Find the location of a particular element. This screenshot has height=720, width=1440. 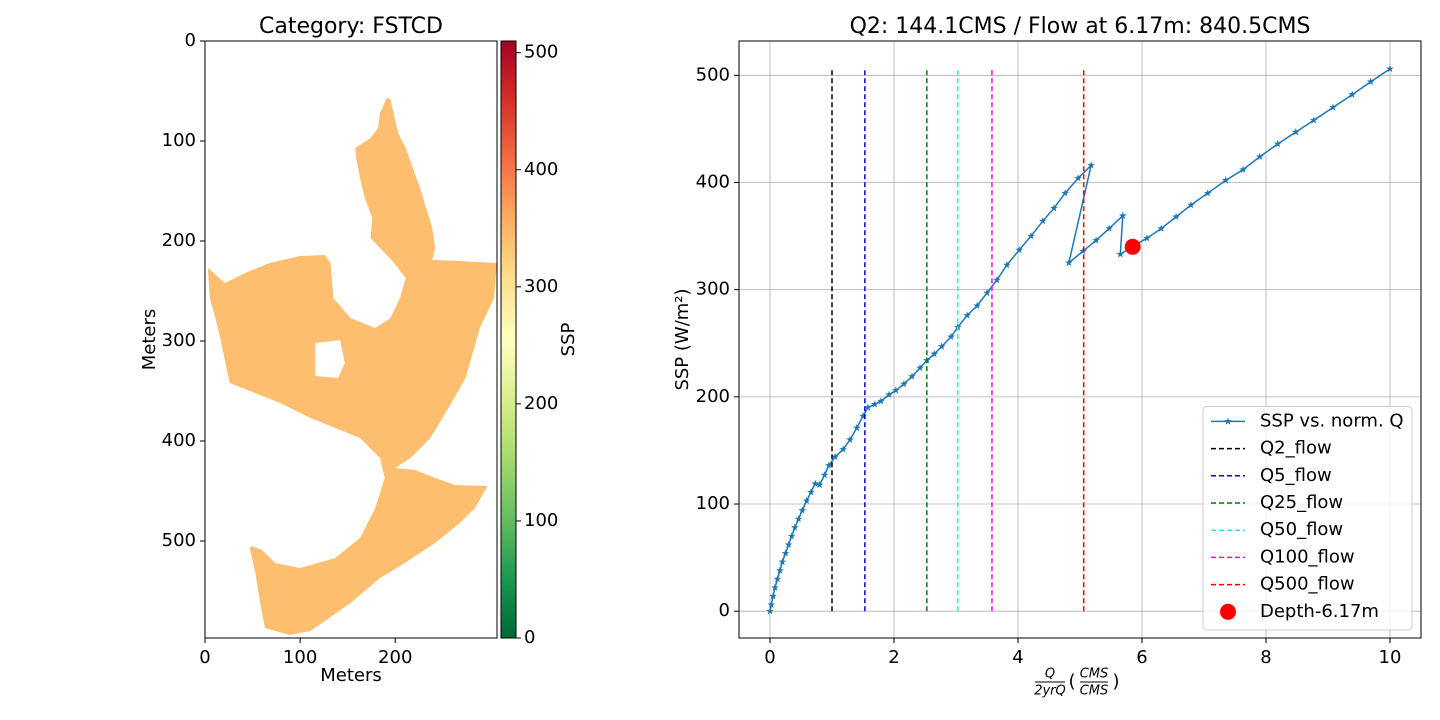

x-tick-label: 200 is located at coordinates (395, 657).